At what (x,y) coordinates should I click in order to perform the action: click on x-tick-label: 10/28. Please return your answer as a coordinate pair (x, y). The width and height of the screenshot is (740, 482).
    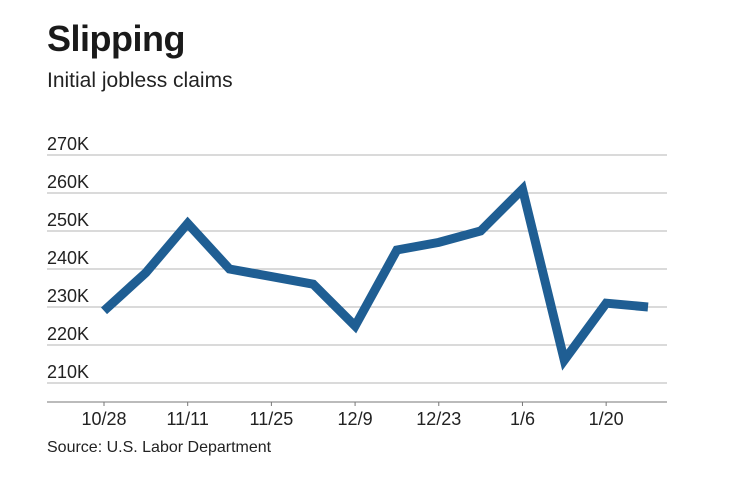
    Looking at the image, I should click on (103, 419).